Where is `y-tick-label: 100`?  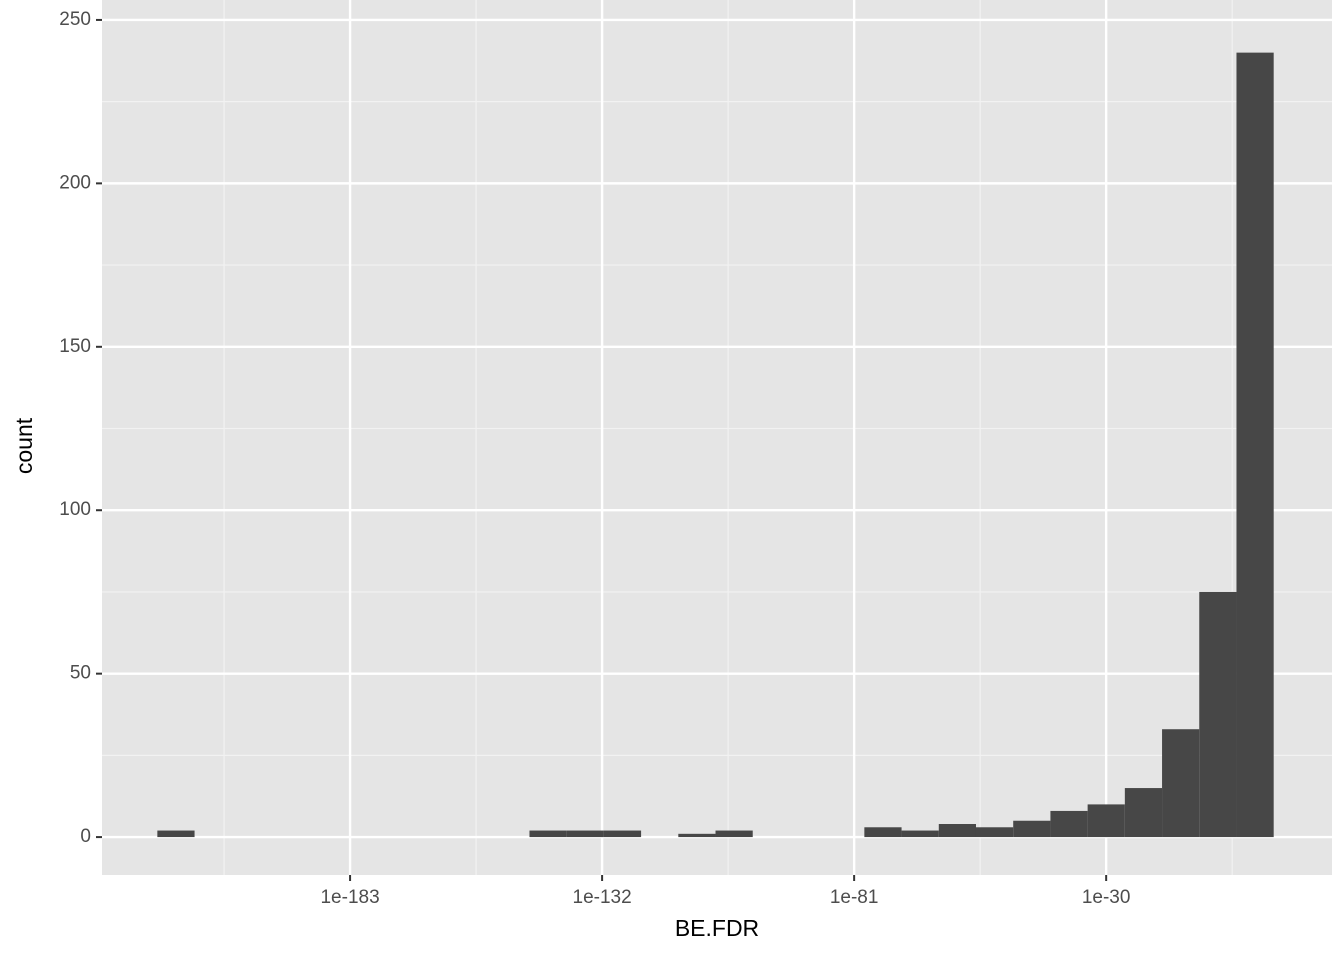
y-tick-label: 100 is located at coordinates (75, 509).